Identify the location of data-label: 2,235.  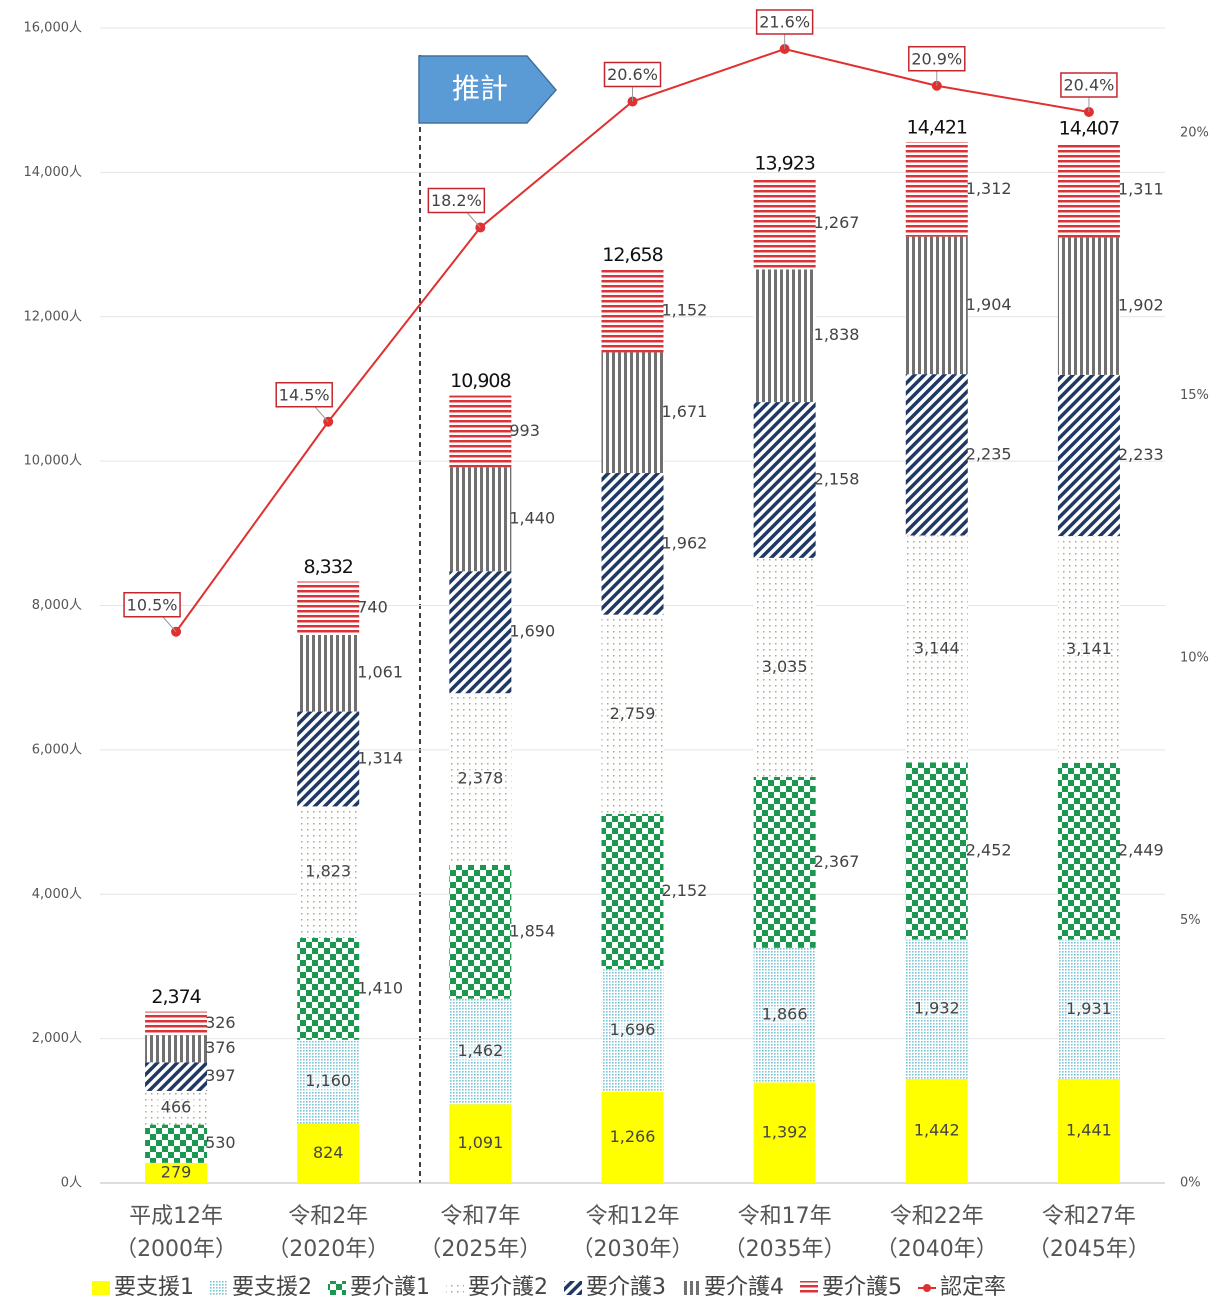
(989, 453).